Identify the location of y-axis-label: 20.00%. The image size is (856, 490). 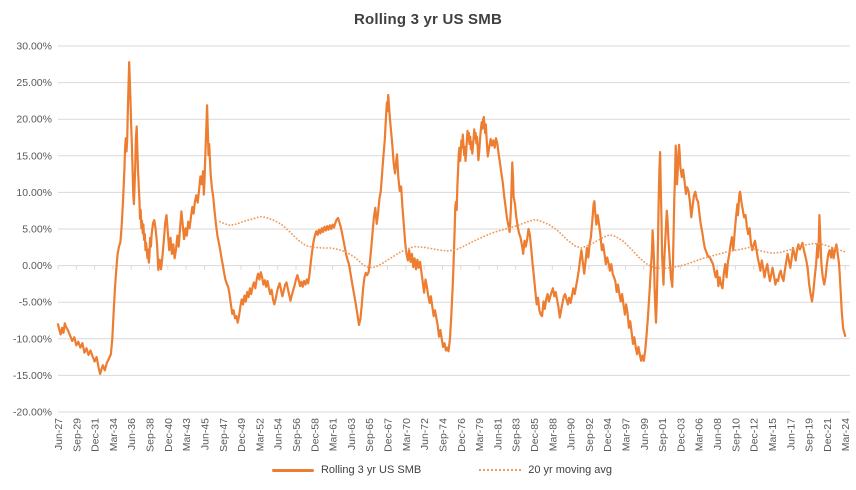
(34, 120).